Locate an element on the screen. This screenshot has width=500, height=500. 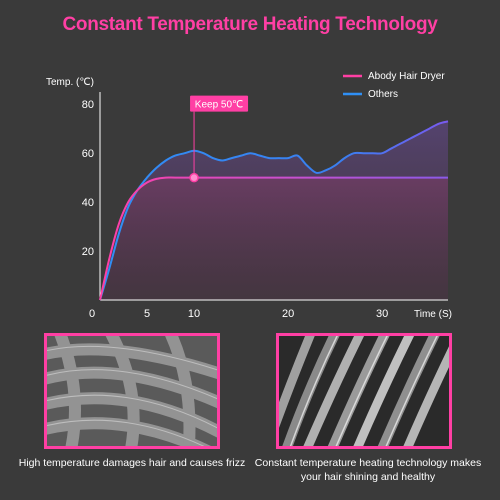
annotation-box is located at coordinates (219, 103).